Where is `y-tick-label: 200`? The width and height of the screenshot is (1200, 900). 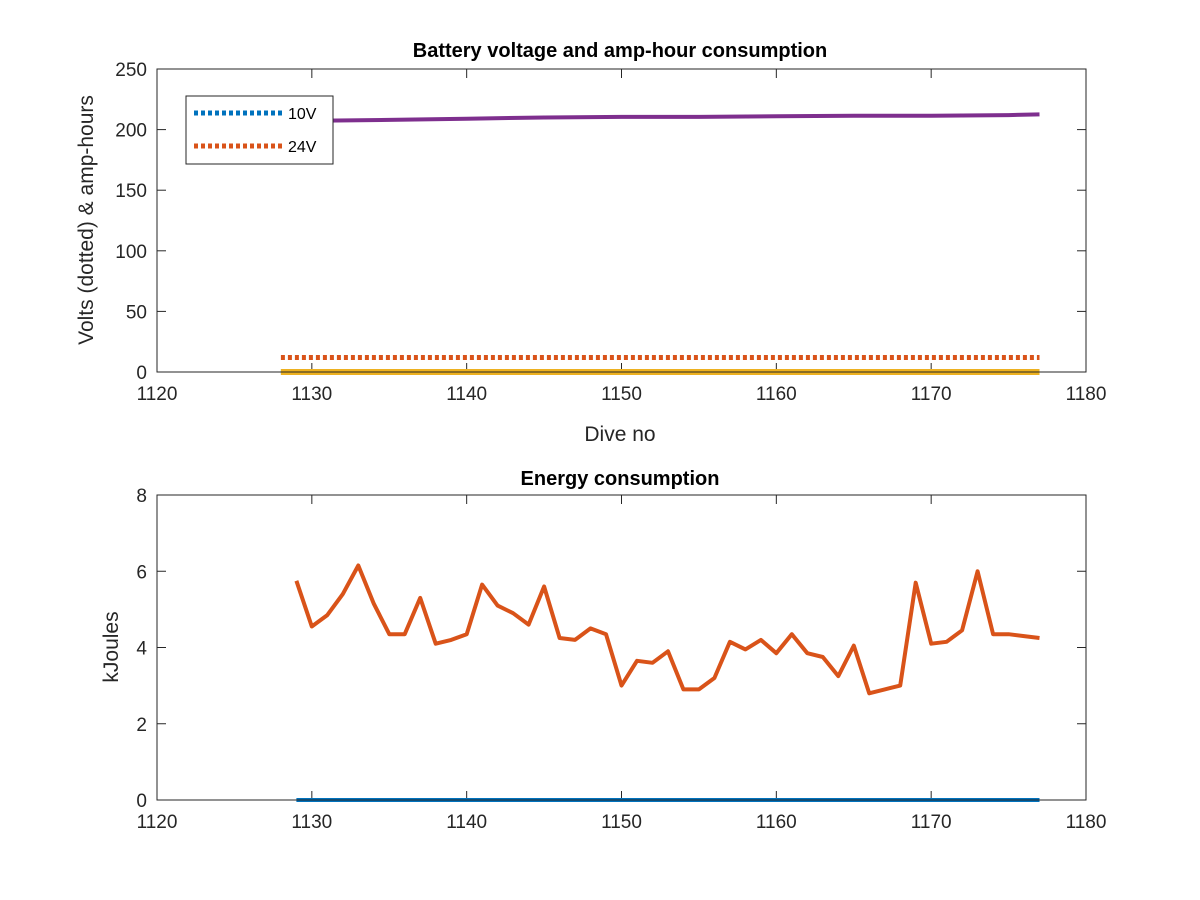 y-tick-label: 200 is located at coordinates (131, 131).